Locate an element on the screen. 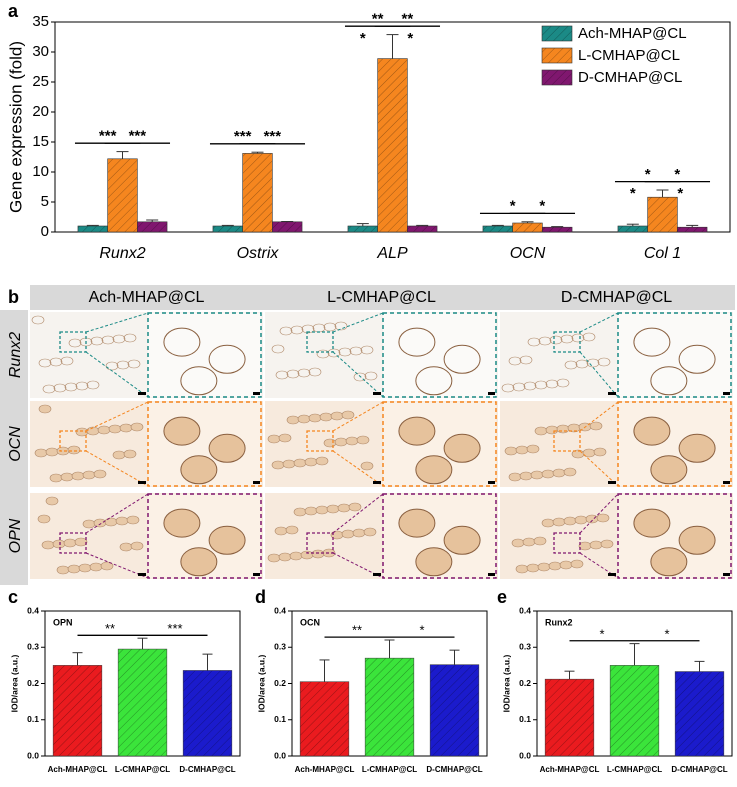 The height and width of the screenshot is (787, 737). row-header: OPN is located at coordinates (15, 535).